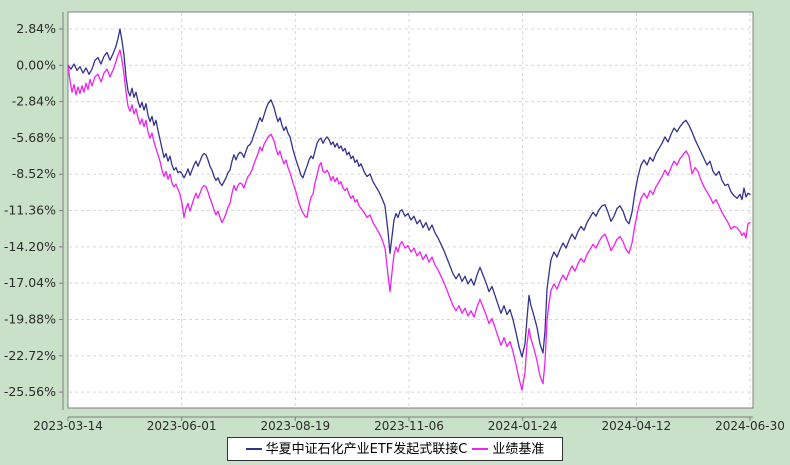 This screenshot has width=790, height=465. Describe the element at coordinates (518, 449) in the screenshot. I see `benchmark-legend-label: 业绩基准` at that location.